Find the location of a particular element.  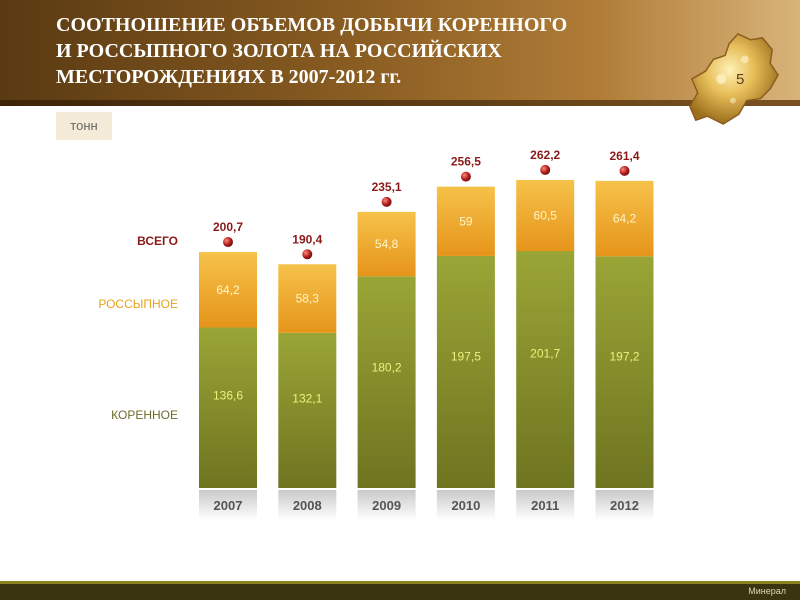

legend-total: ВСЕГО is located at coordinates (157, 241).